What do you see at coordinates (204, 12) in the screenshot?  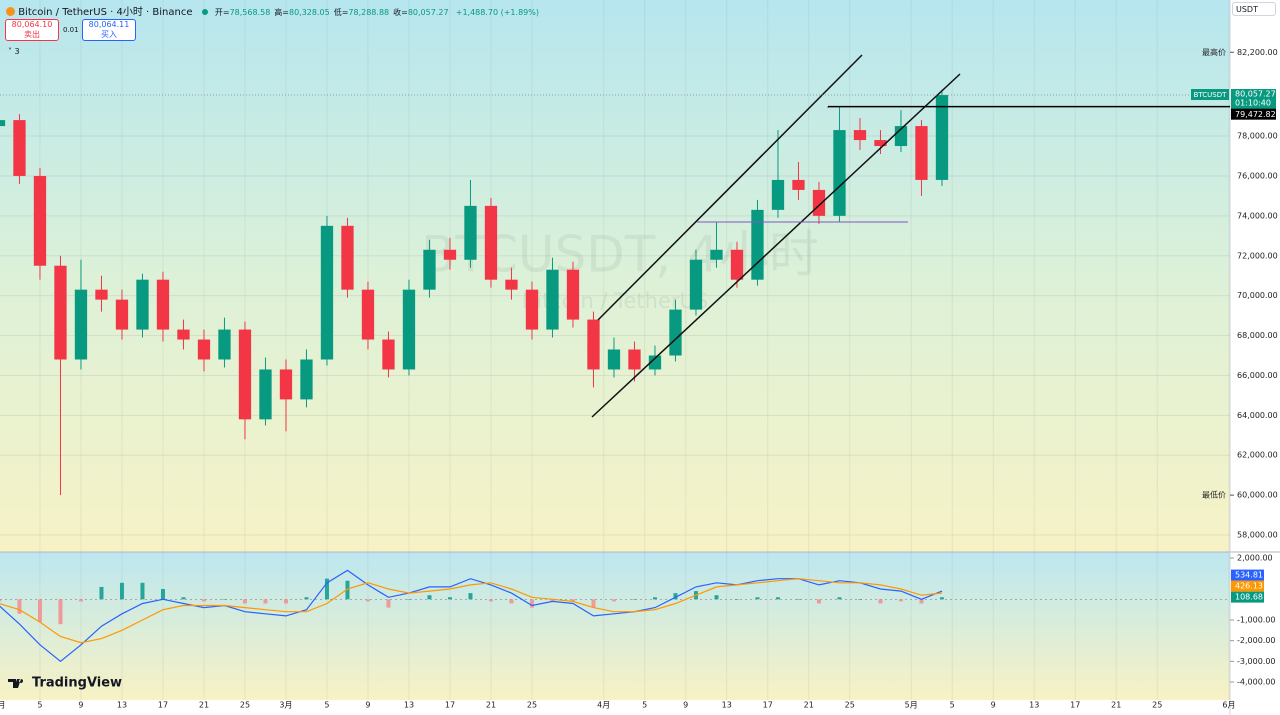 I see `status-dot` at bounding box center [204, 12].